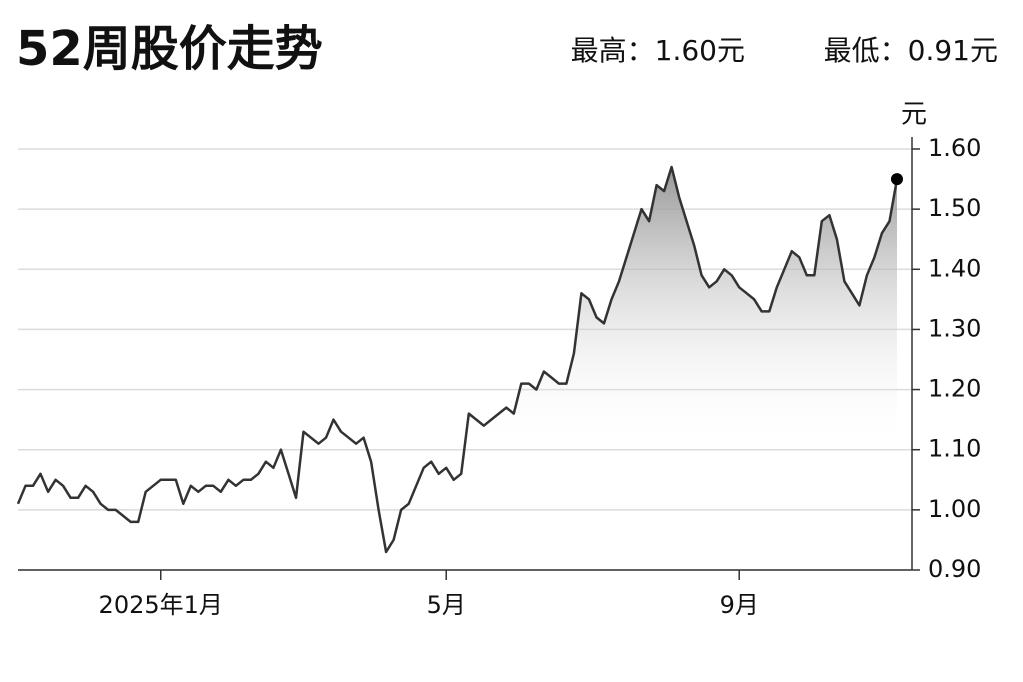 This screenshot has width=1023, height=682. What do you see at coordinates (446, 605) in the screenshot?
I see `x-tick-label: 5月` at bounding box center [446, 605].